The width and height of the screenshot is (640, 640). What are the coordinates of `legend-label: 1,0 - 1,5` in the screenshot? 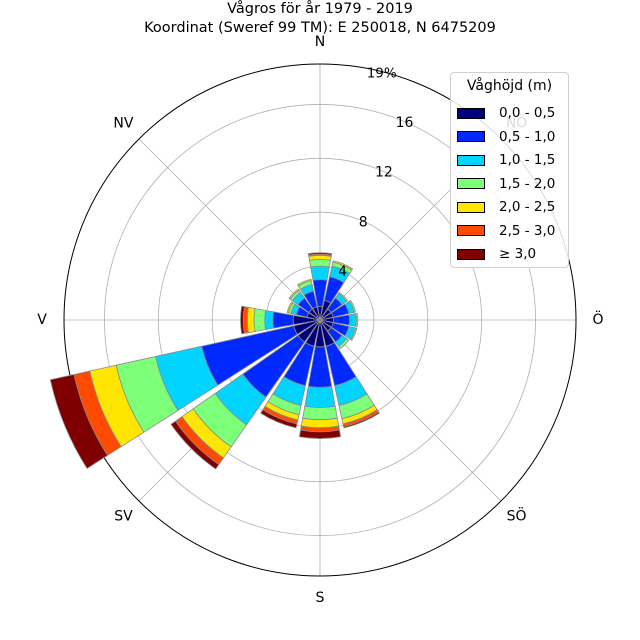 It's located at (527, 160).